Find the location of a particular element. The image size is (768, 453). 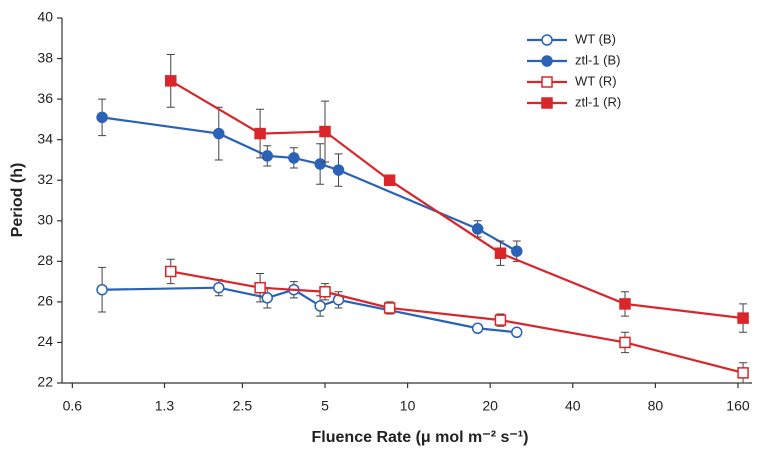

x-tick-label: 1.3 is located at coordinates (165, 406).